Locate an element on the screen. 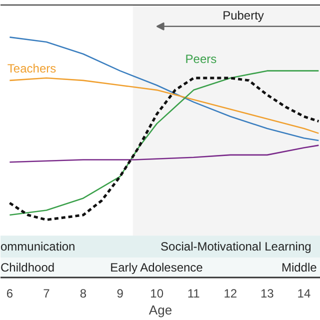  annotation: Middle is located at coordinates (299, 267).